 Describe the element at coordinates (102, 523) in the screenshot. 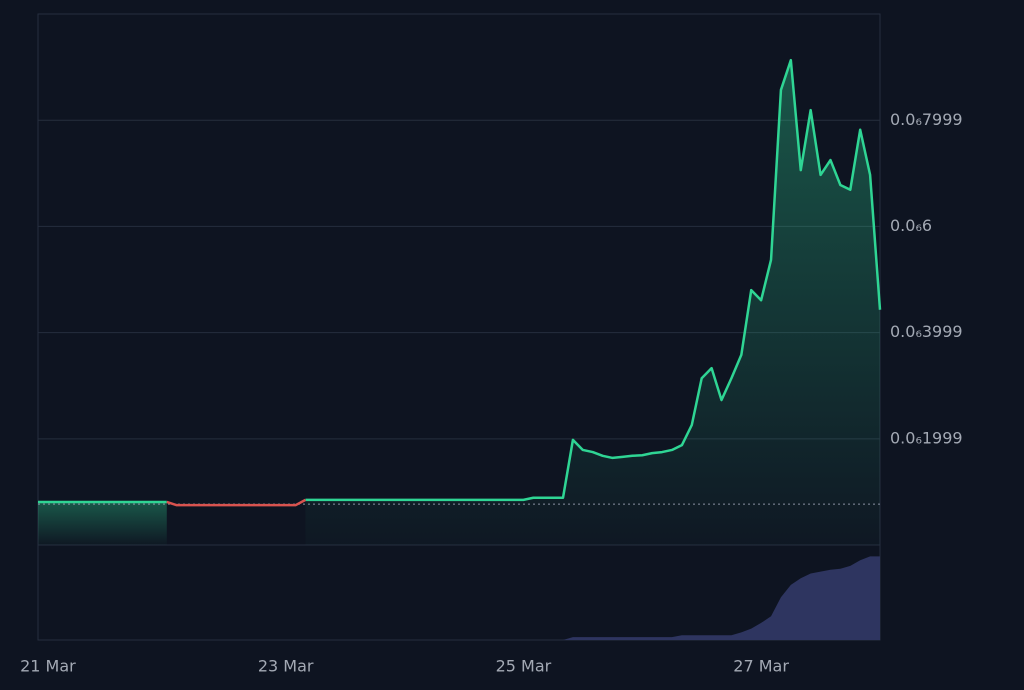

I see `price-area` at that location.